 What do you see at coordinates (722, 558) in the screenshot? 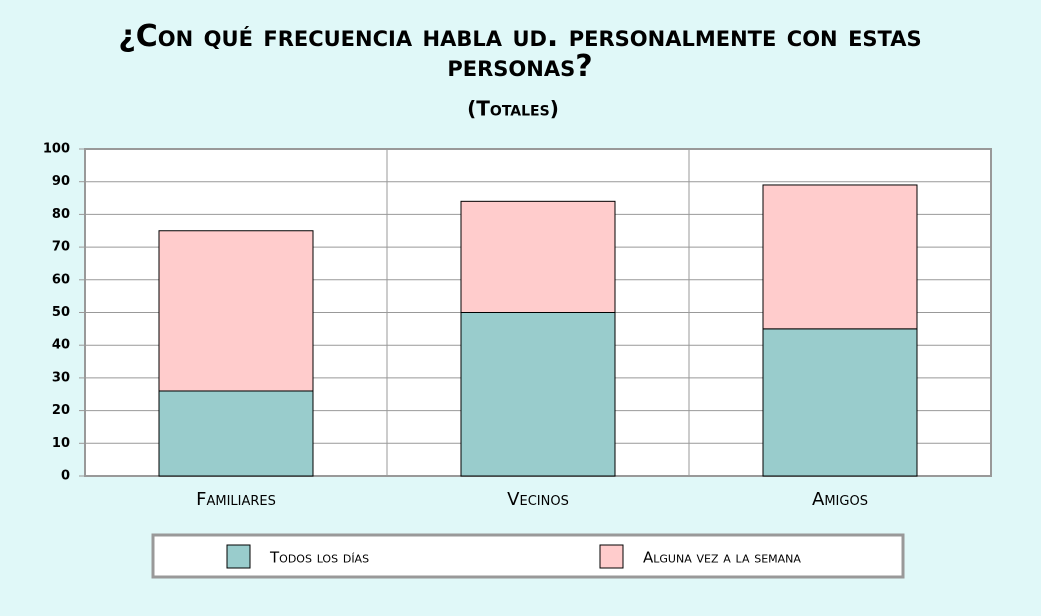
I see `legend-label: Alguna vez a la semana` at bounding box center [722, 558].